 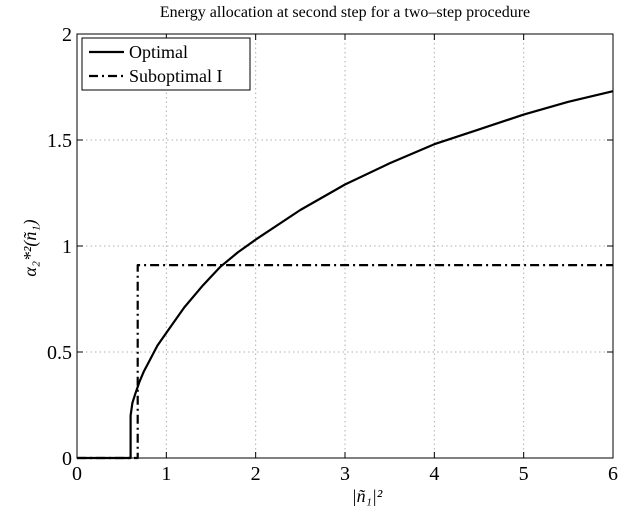 What do you see at coordinates (524, 474) in the screenshot?
I see `x-tick-label: 5` at bounding box center [524, 474].